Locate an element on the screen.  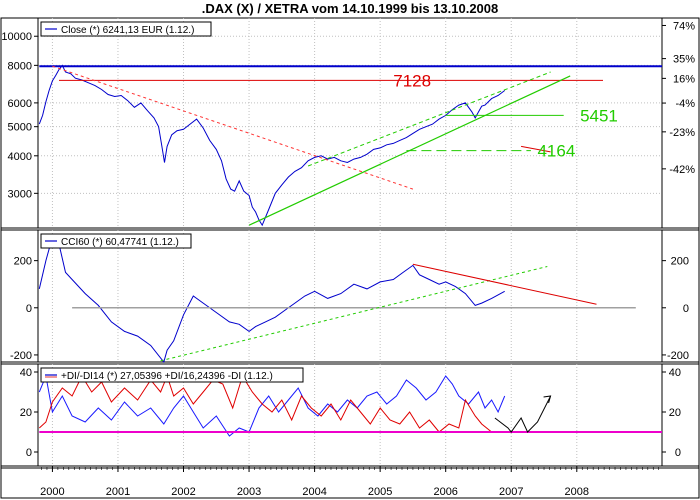
price-y-tick-label: 5000 is located at coordinates (20, 128).